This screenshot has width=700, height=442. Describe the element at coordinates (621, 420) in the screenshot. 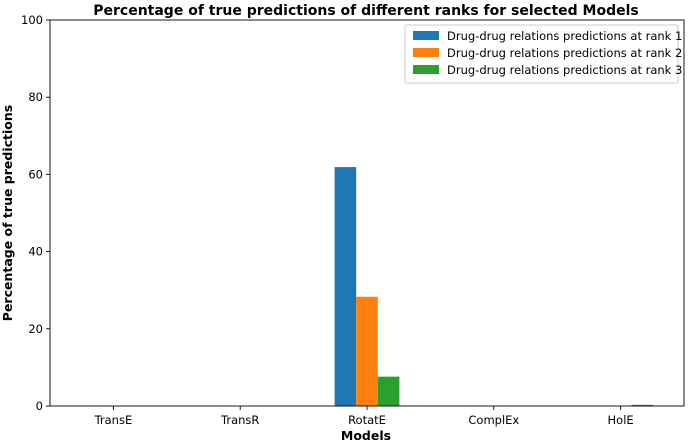

I see `x-tick-label: HolE` at that location.